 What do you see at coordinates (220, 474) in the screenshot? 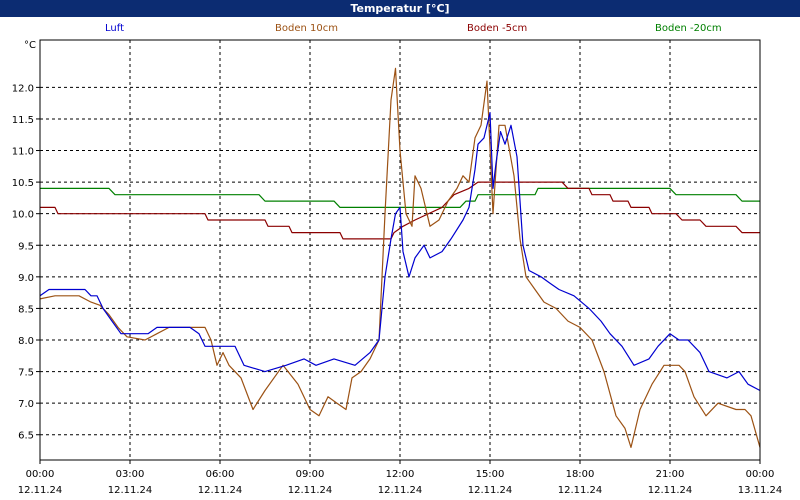
I see `x-tick-time: 06:00` at bounding box center [220, 474].